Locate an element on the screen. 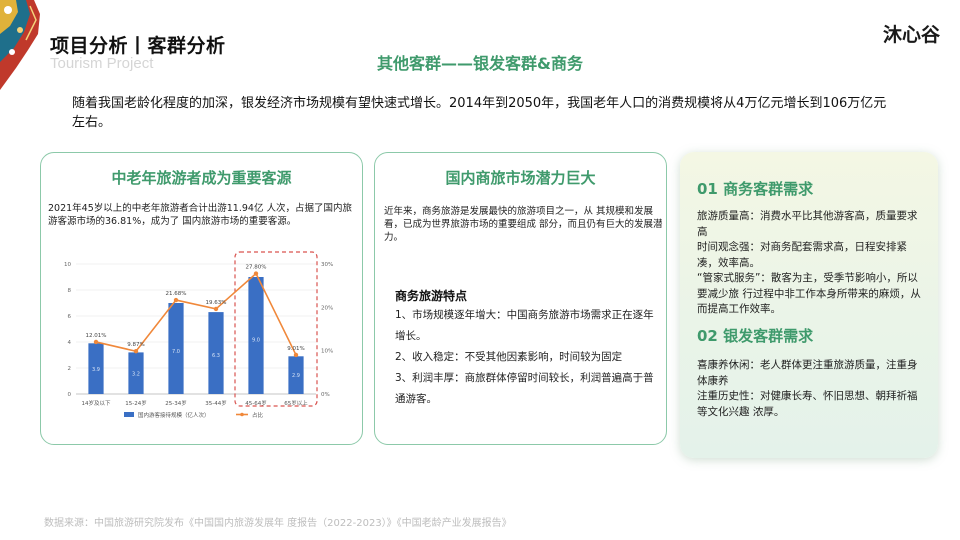 This screenshot has height=540, width=960. business-travel-card-title: 国内商旅市场潜力巨大 is located at coordinates (520, 178).